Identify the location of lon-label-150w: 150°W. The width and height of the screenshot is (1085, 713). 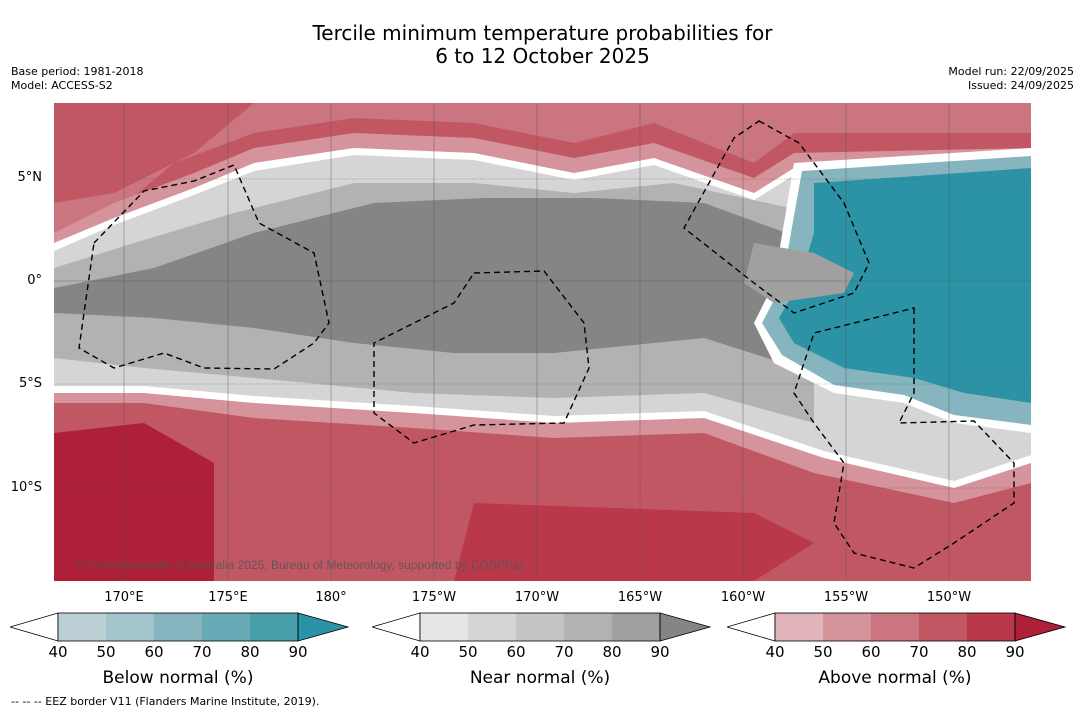
(949, 597).